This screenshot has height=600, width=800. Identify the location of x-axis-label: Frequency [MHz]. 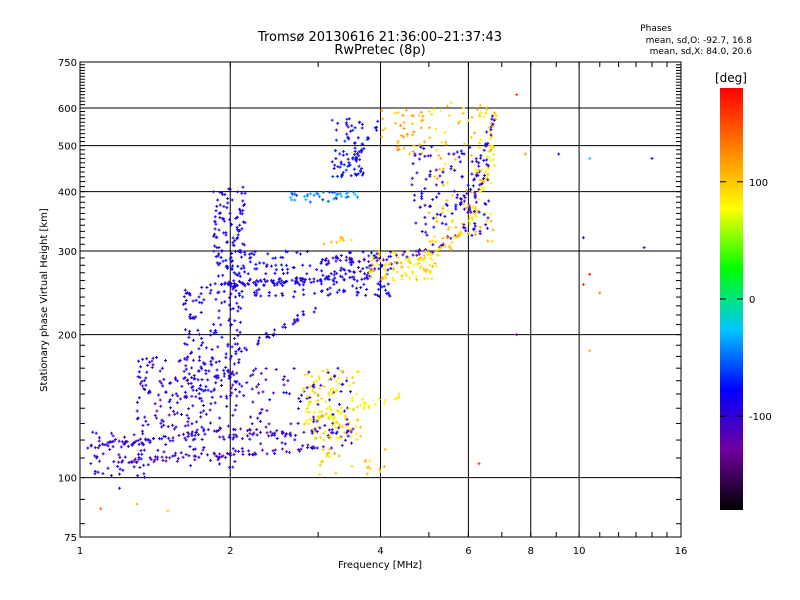
(380, 565).